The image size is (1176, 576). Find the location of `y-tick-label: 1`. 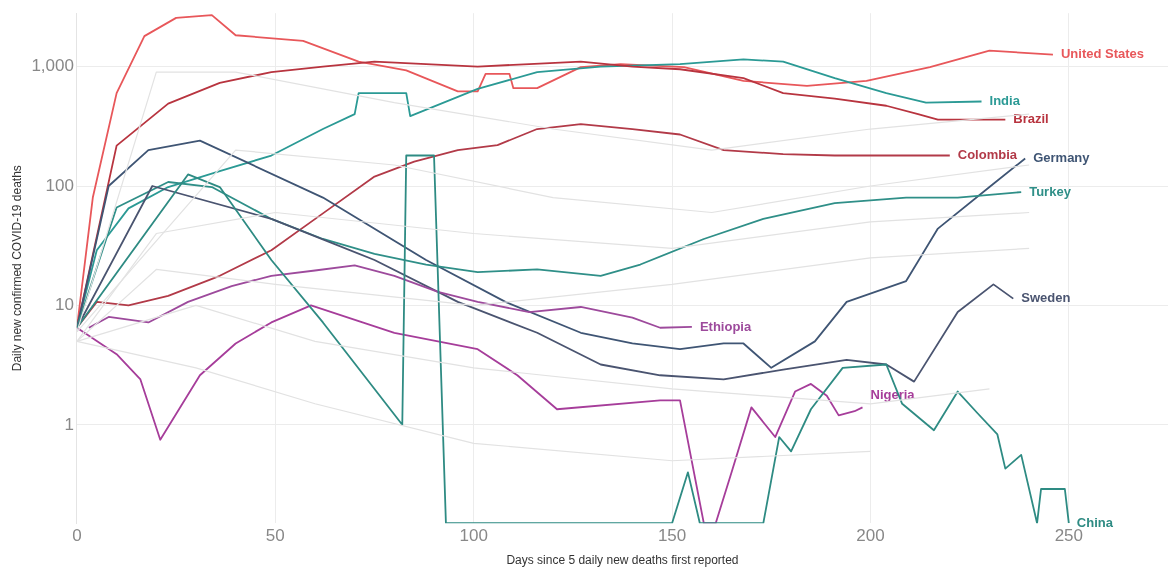

y-tick-label: 1 is located at coordinates (69, 424).